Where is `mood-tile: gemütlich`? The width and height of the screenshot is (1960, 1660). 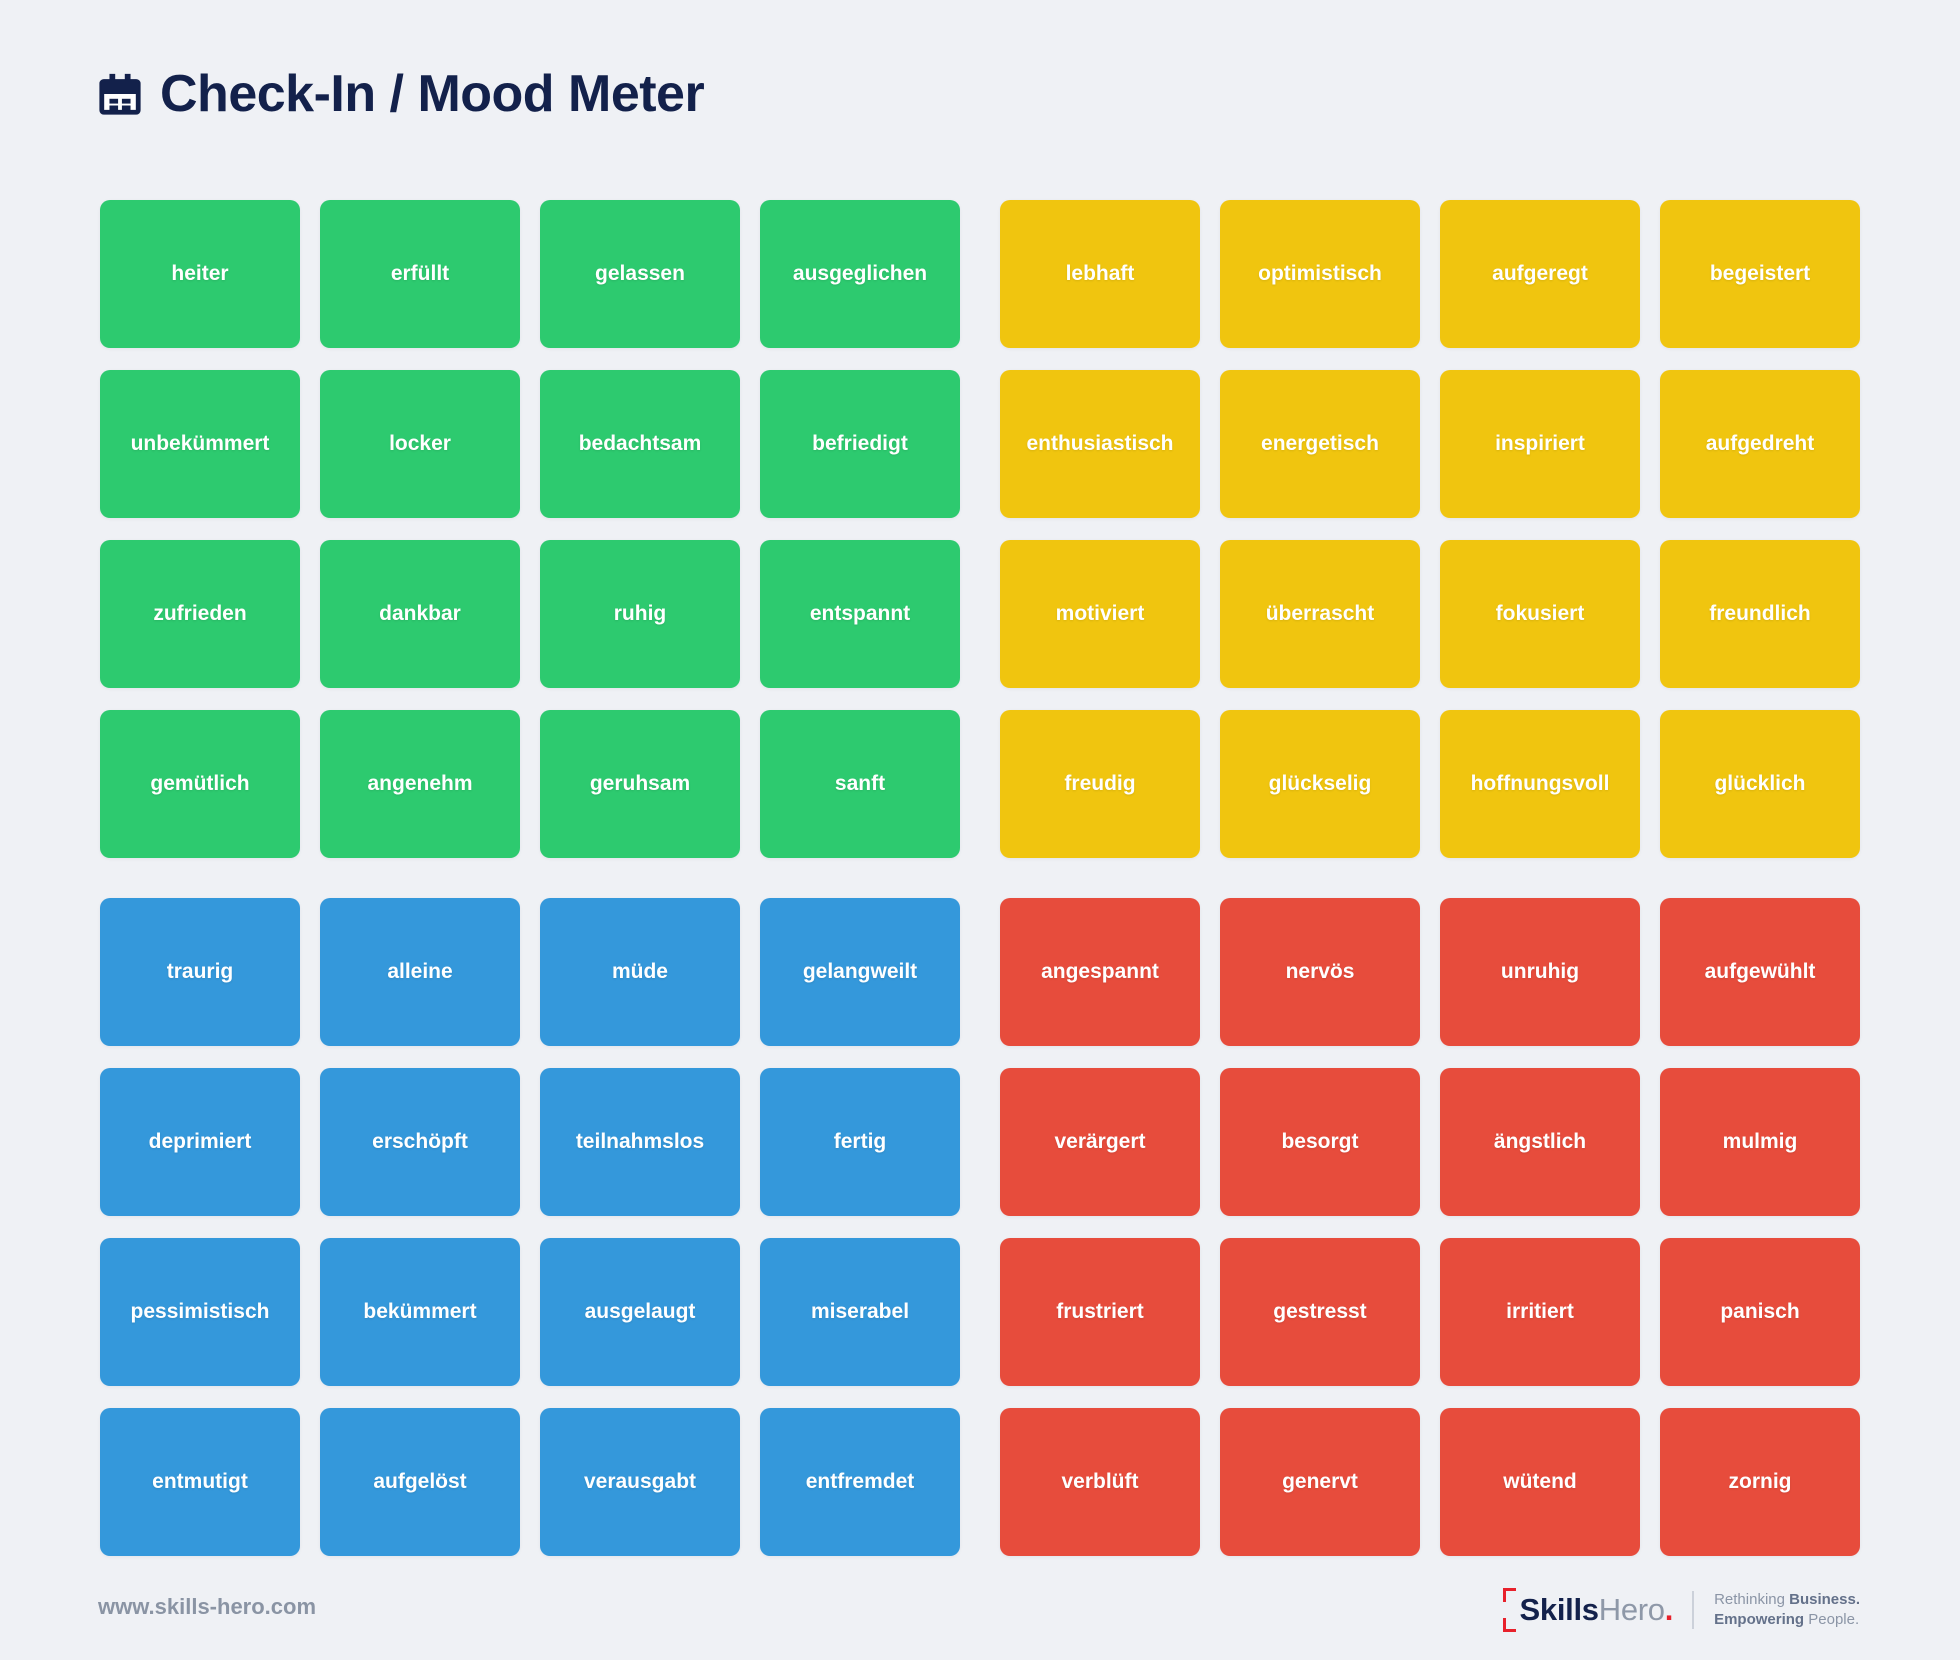
mood-tile: gemütlich is located at coordinates (200, 784).